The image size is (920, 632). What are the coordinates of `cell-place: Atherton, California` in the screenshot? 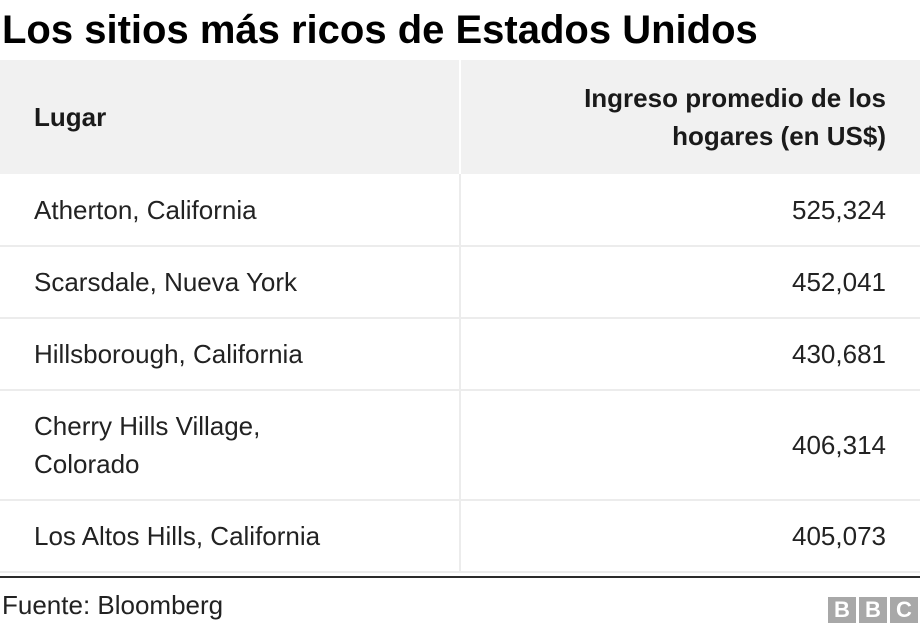 It's located at (230, 210).